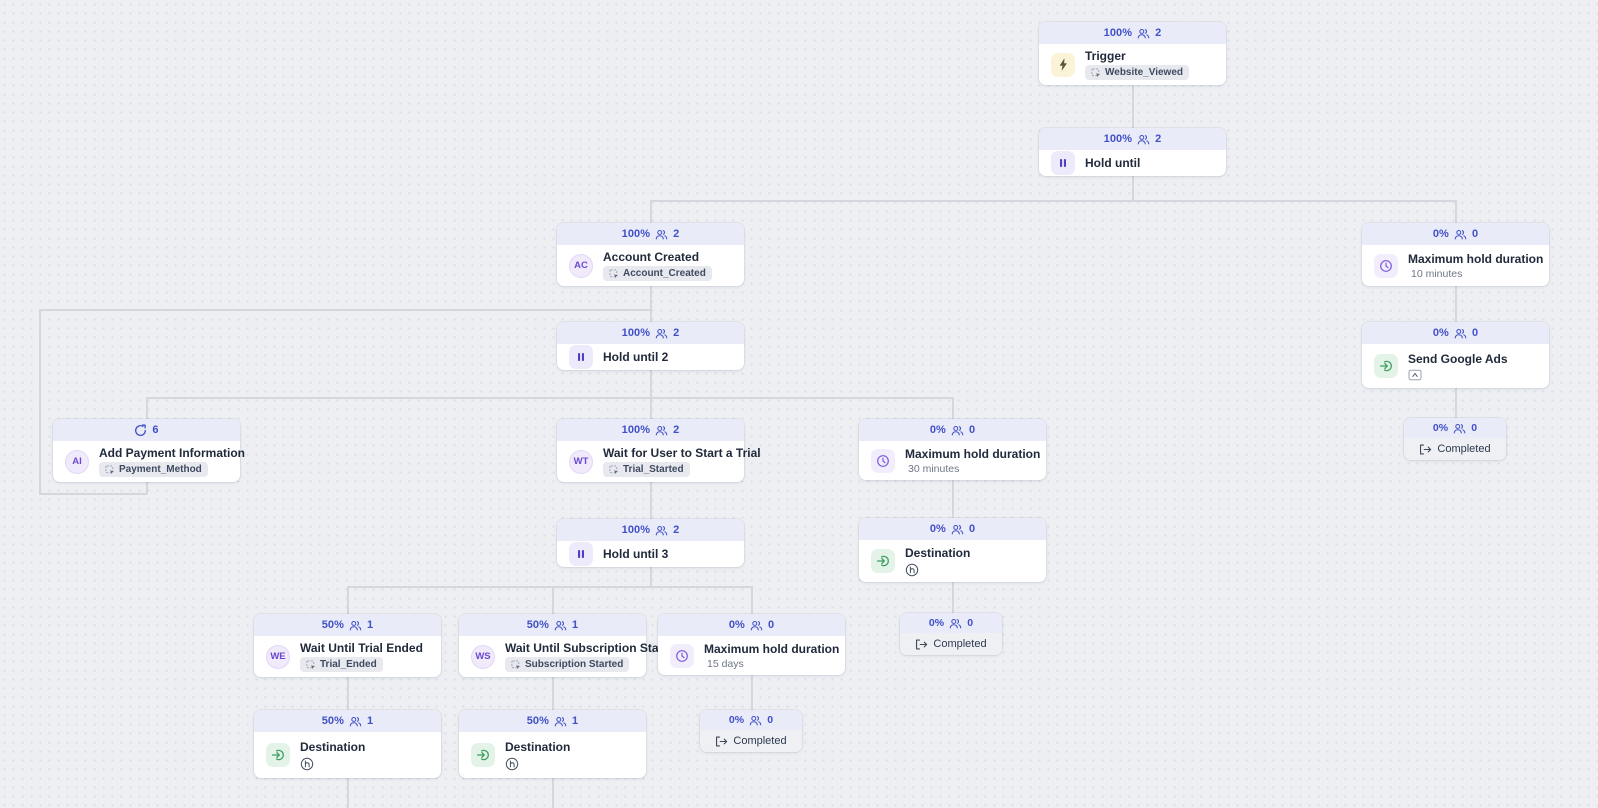  What do you see at coordinates (650, 357) in the screenshot?
I see `node-body: Hold until 2` at bounding box center [650, 357].